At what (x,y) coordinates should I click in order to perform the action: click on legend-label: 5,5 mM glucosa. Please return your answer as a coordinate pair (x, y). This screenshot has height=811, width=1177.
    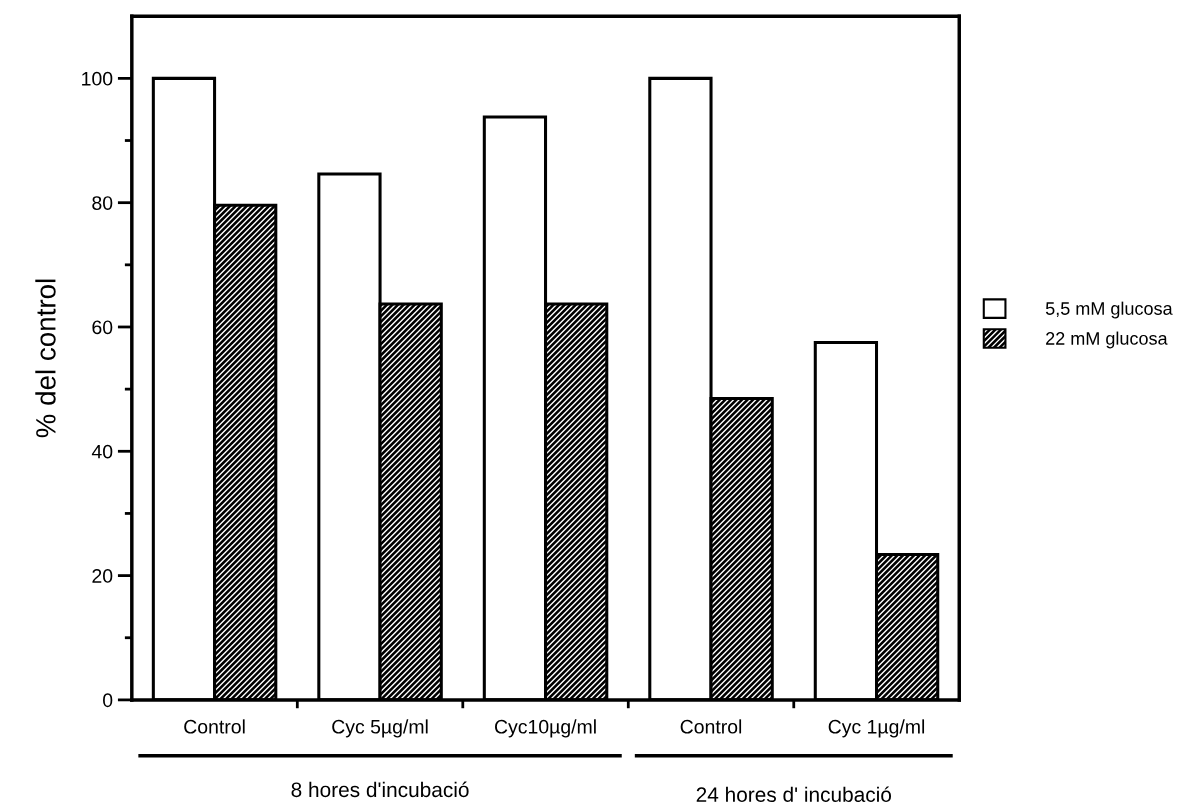
    Looking at the image, I should click on (1109, 310).